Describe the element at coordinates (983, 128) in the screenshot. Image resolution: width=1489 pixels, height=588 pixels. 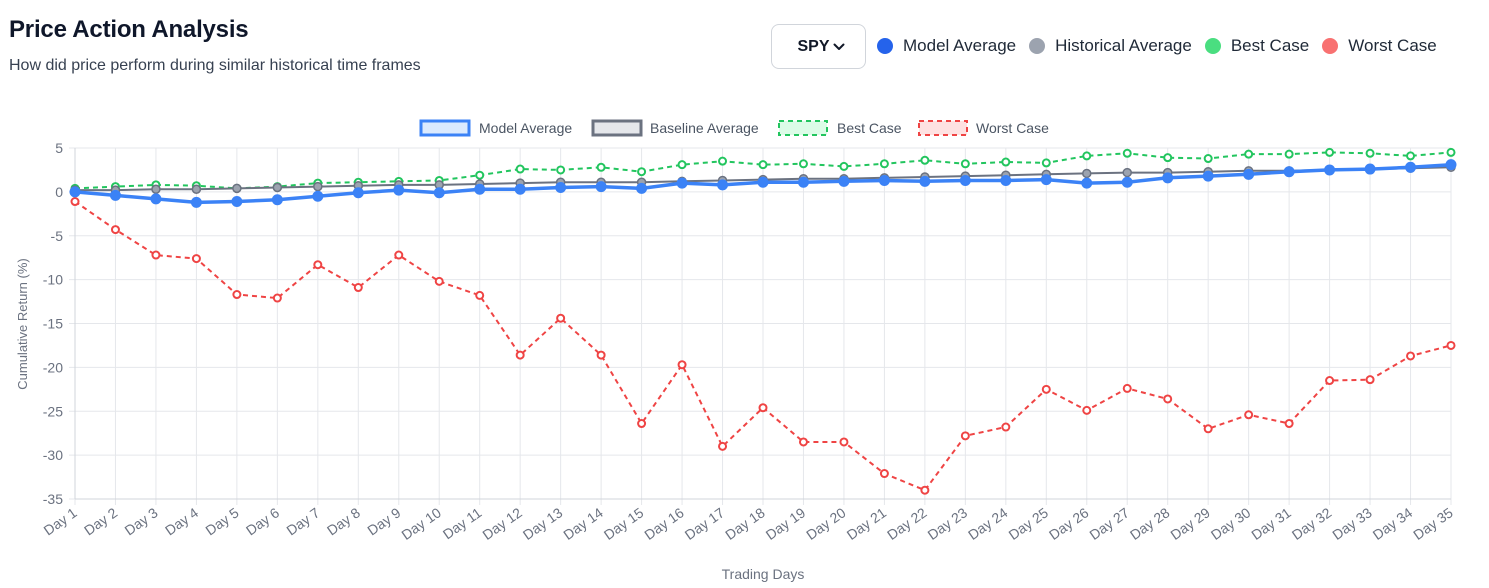
I see `chart-legend-worst-case: Worst Case` at that location.